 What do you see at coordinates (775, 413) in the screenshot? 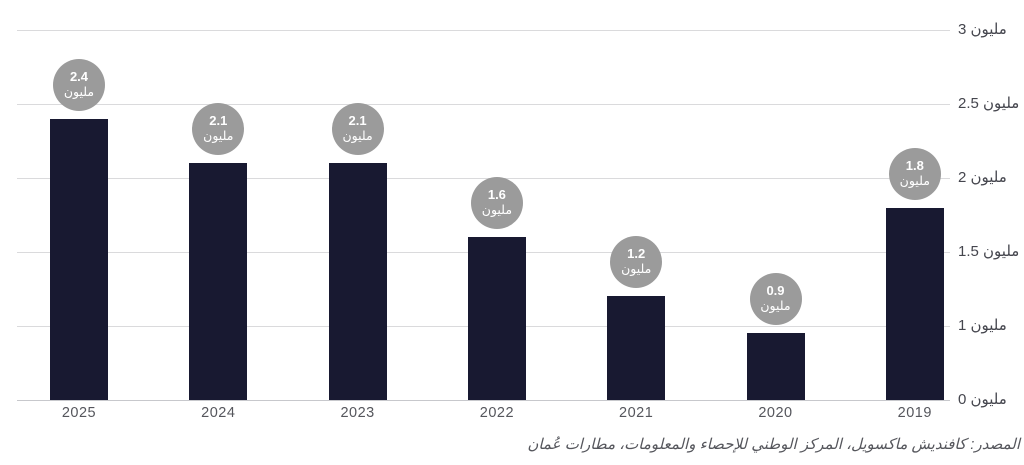
I see `x-axis-label-2020: 2020` at bounding box center [775, 413].